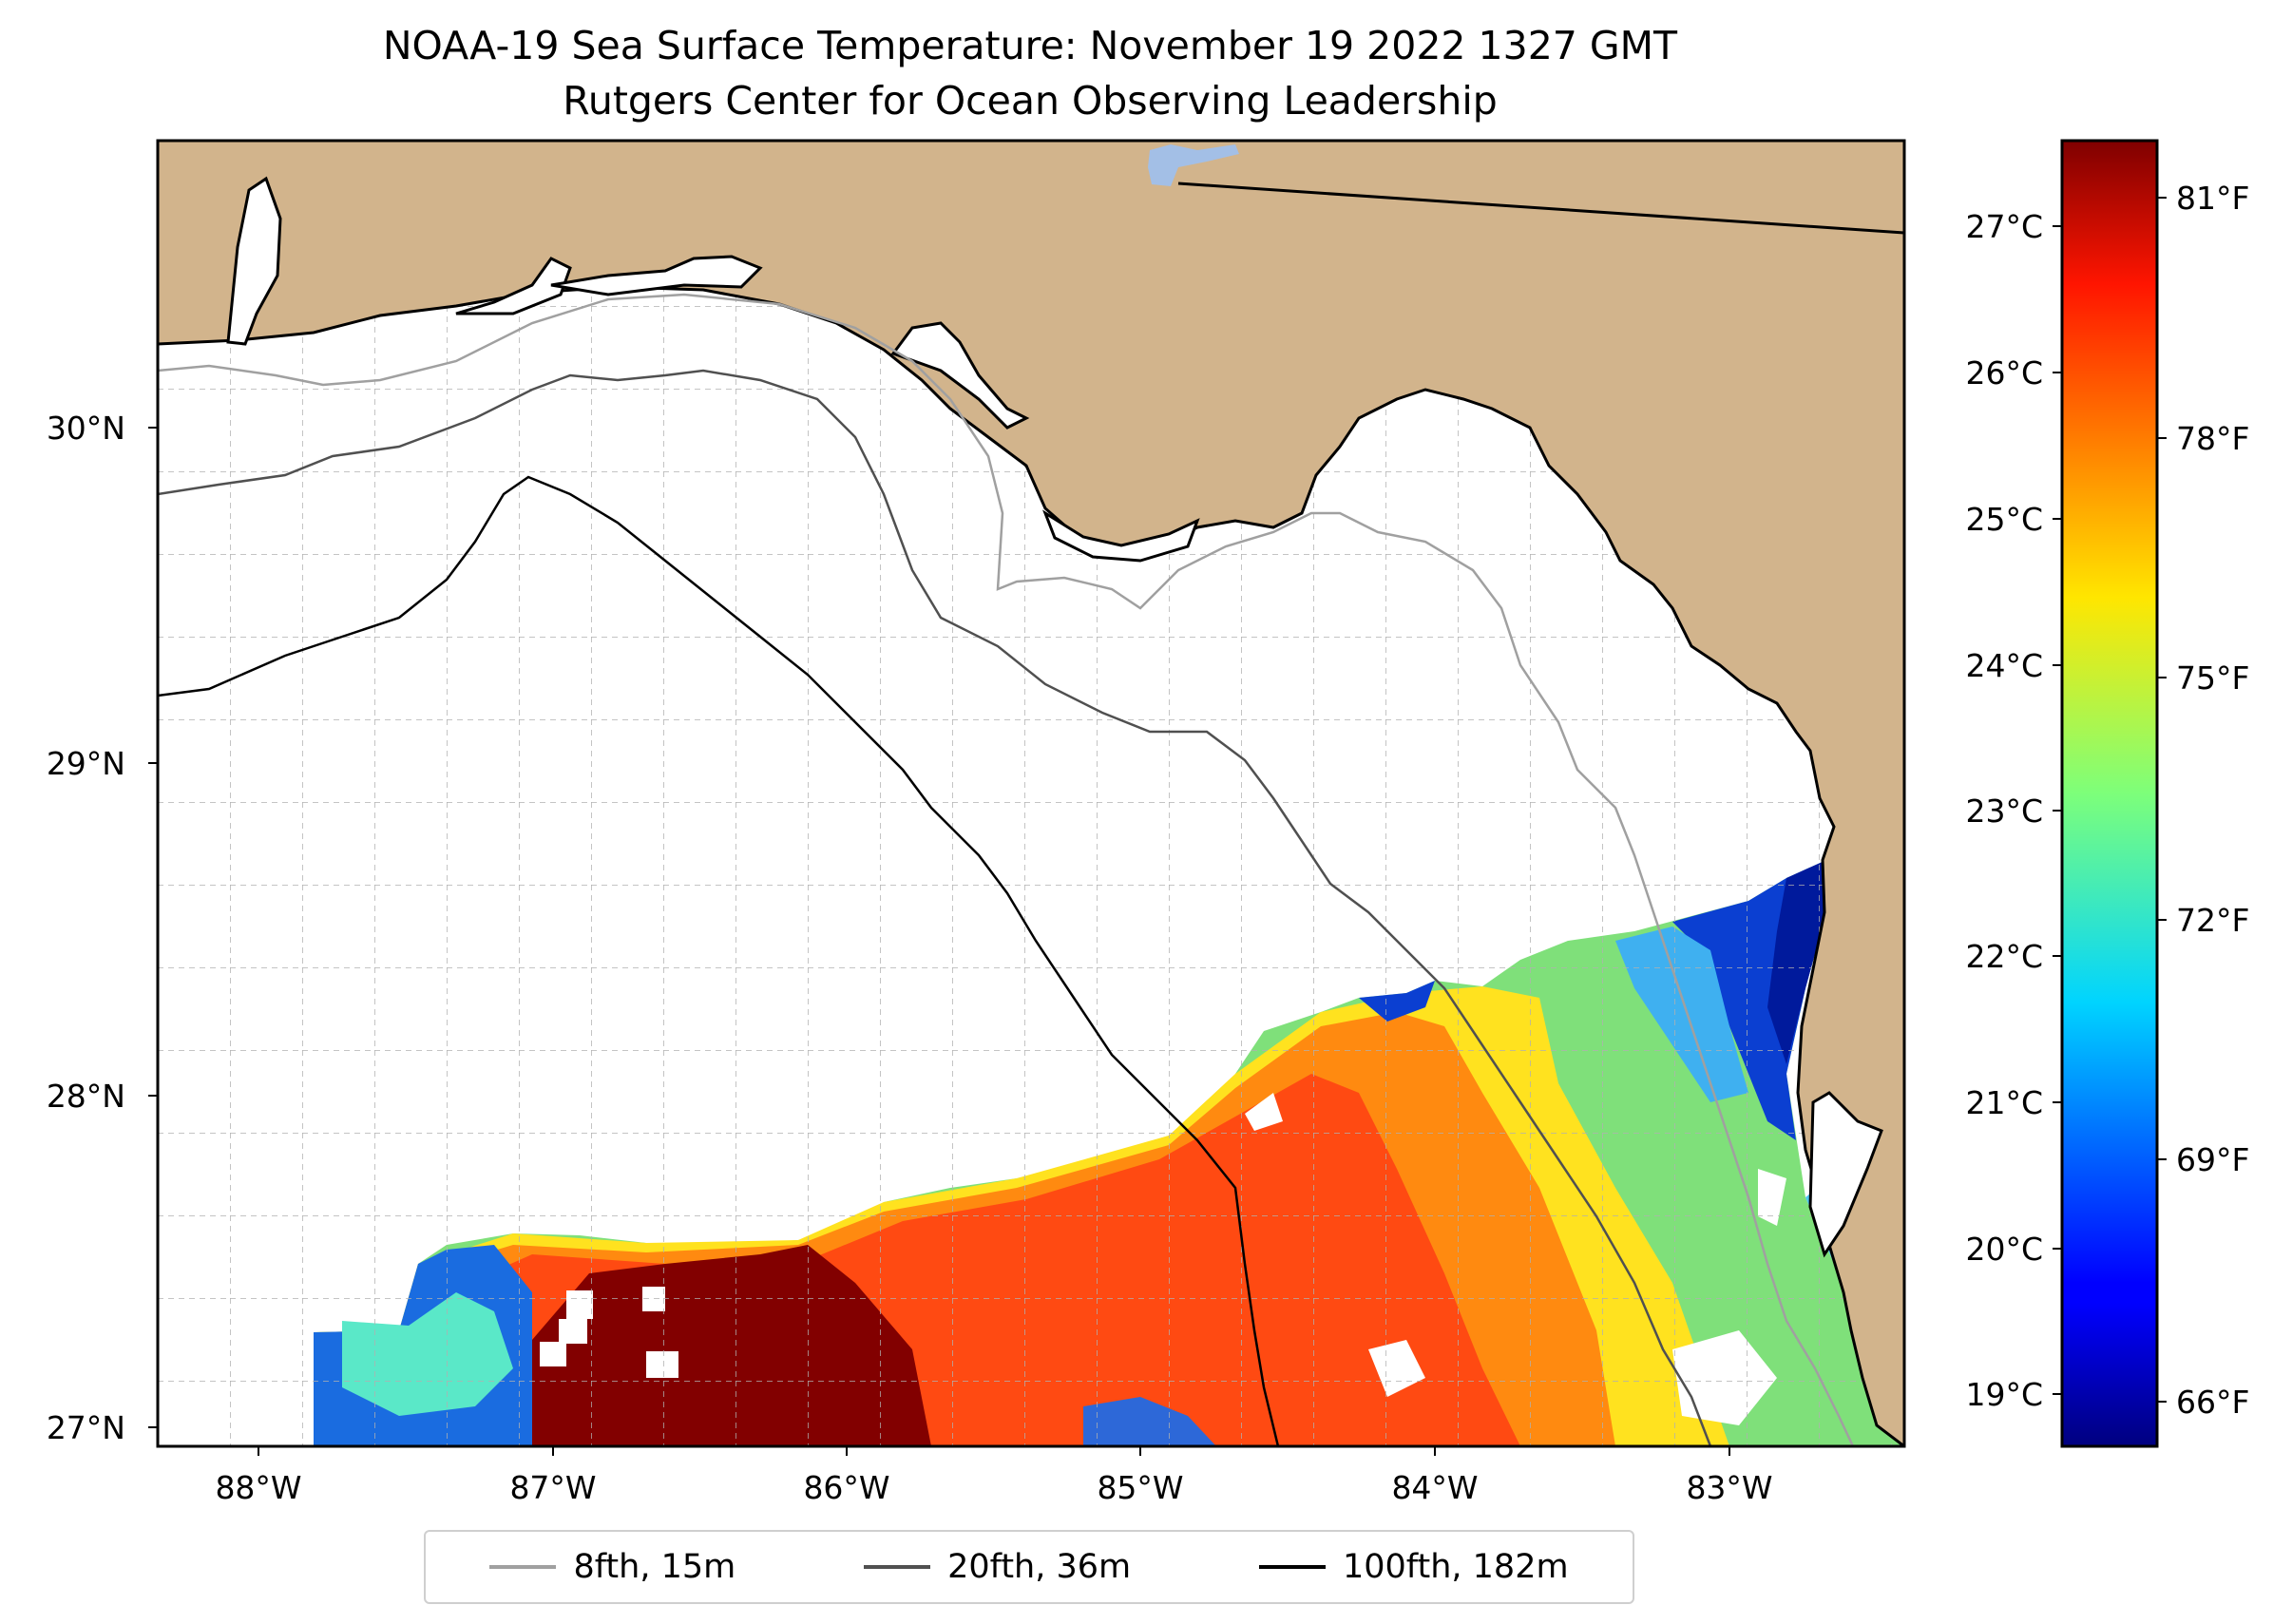 The height and width of the screenshot is (1624, 2292). Describe the element at coordinates (513, 286) in the screenshot. I see `pensacola-bay` at that location.